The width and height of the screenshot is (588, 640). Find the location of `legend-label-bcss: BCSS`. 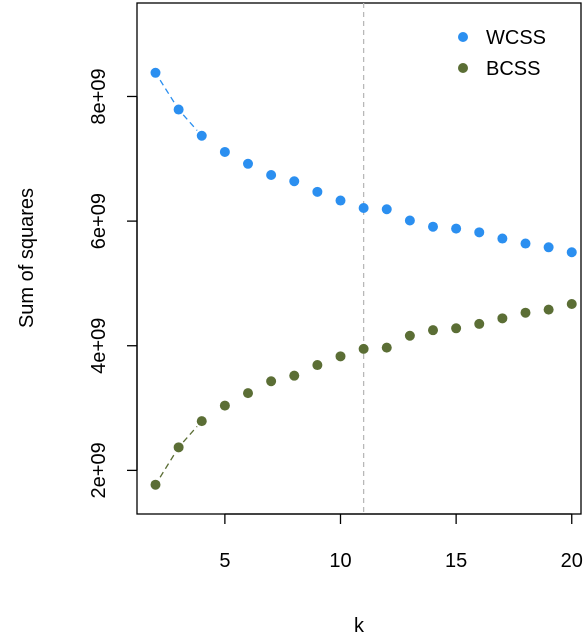

legend-label-bcss: BCSS is located at coordinates (513, 69).